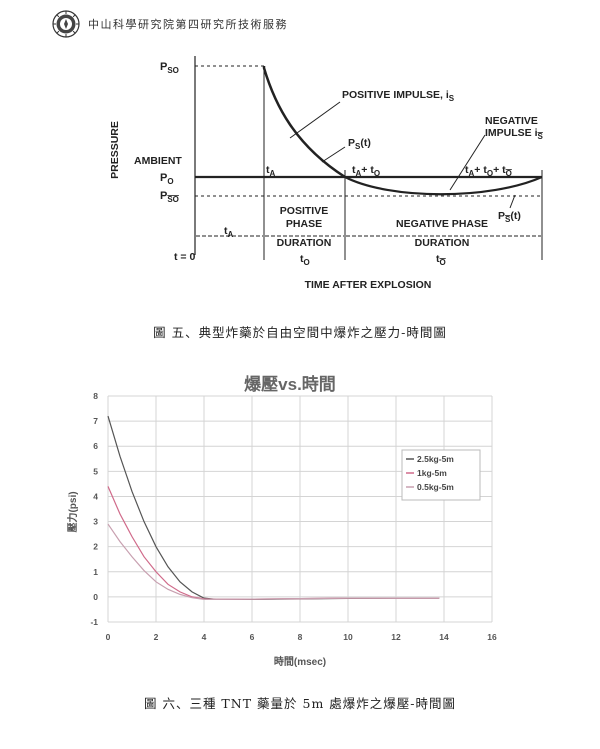  What do you see at coordinates (511, 121) in the screenshot?
I see `negative-impulse-label-line1: NEGATIVE` at bounding box center [511, 121].